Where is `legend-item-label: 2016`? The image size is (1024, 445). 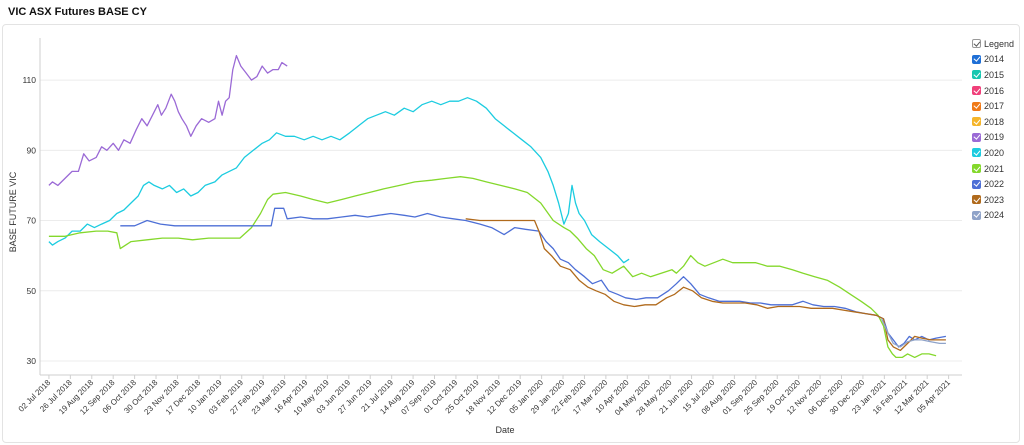 legend-item-label: 2016 is located at coordinates (994, 90).